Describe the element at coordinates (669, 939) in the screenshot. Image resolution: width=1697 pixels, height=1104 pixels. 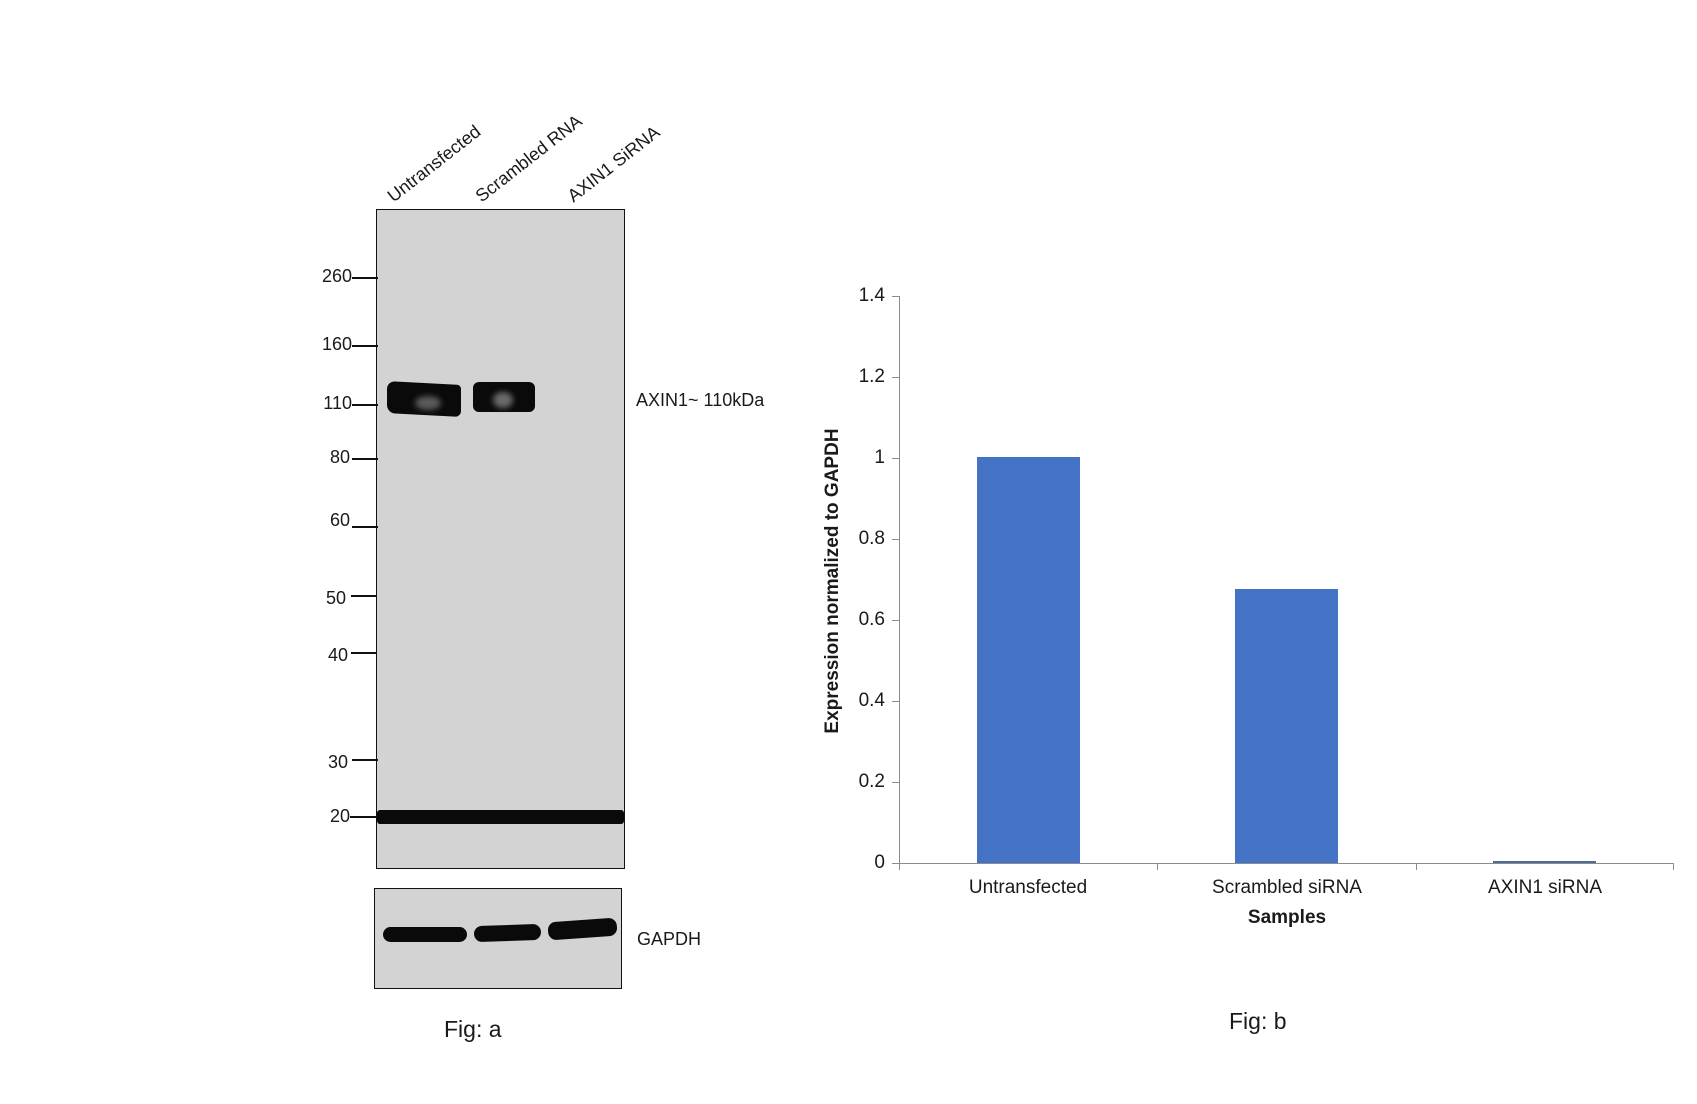
I see `loading-control-label: GAPDH` at that location.